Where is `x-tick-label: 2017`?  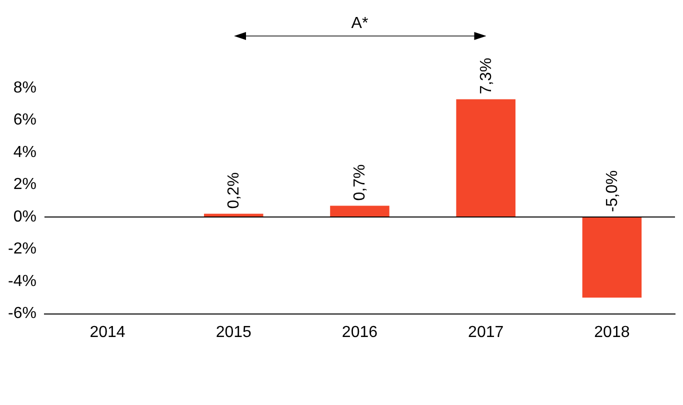
x-tick-label: 2017 is located at coordinates (486, 332).